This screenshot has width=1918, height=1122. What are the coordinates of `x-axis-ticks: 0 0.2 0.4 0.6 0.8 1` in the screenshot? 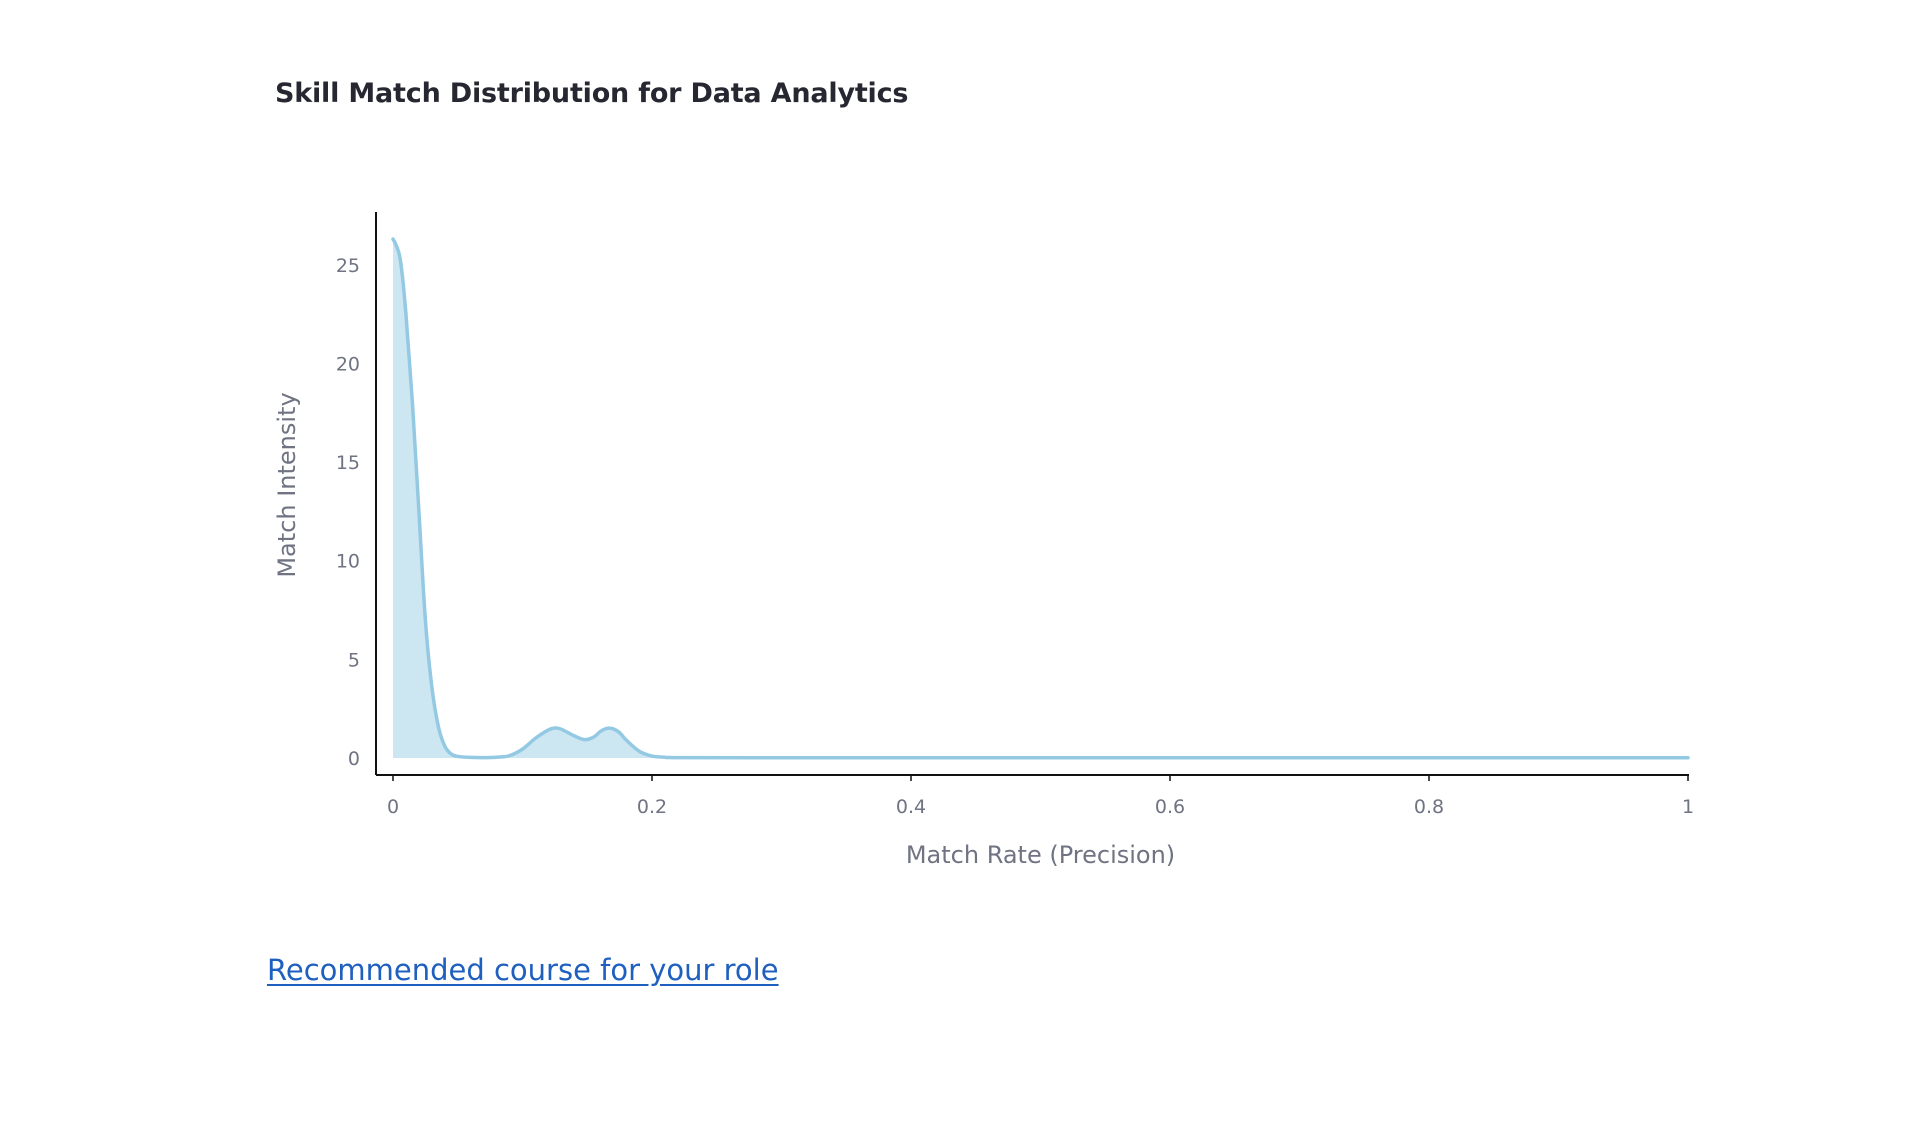 It's located at (1040, 796).